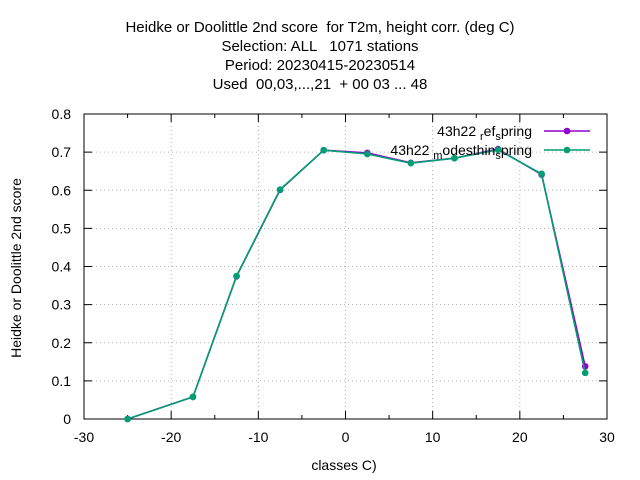  What do you see at coordinates (62, 343) in the screenshot?
I see `y-tick-label: 0.2` at bounding box center [62, 343].